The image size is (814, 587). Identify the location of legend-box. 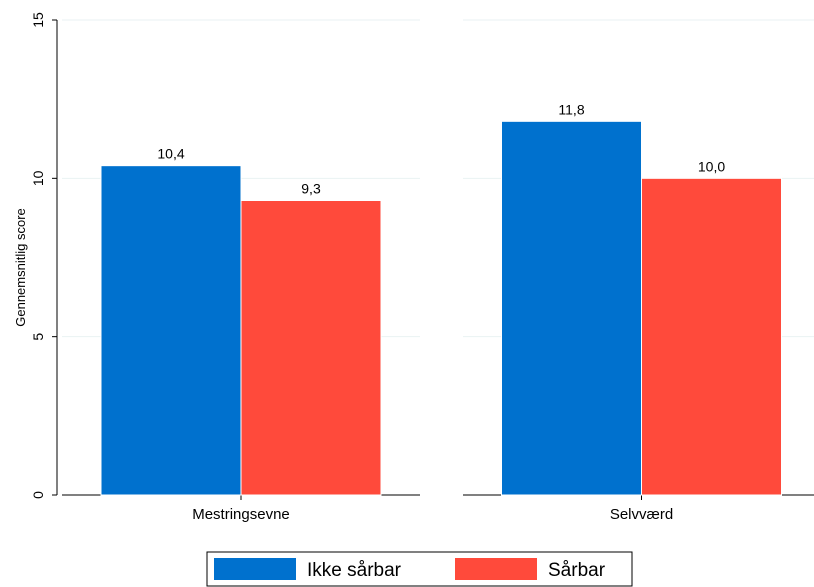
(419, 569).